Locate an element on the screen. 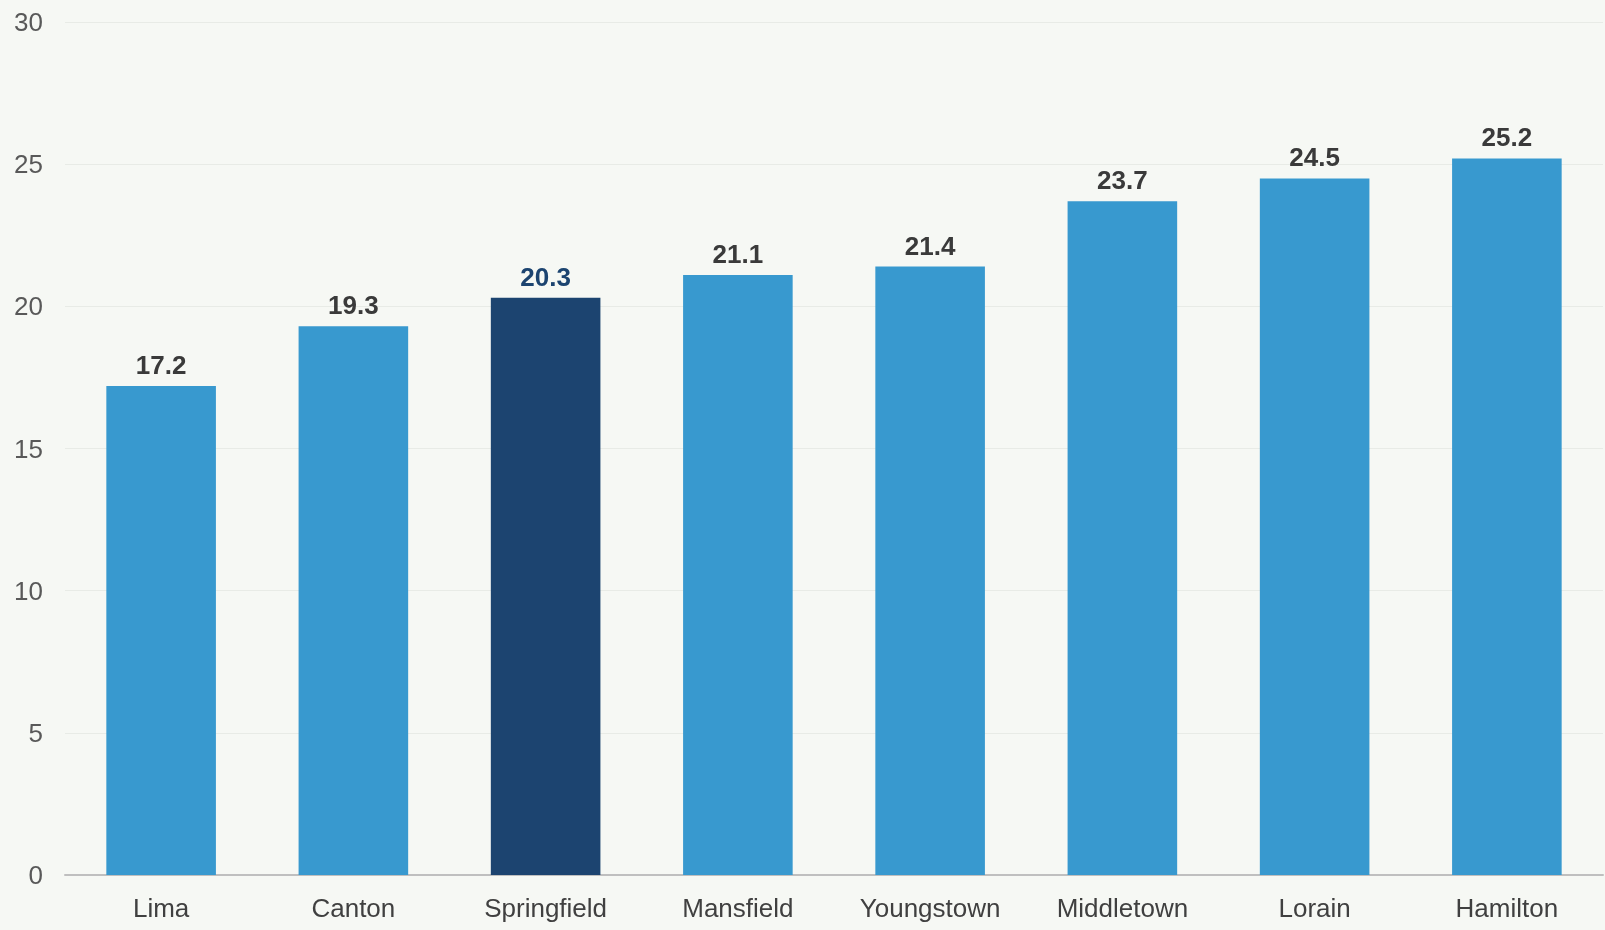 This screenshot has height=930, width=1605. data-label: 20.3 is located at coordinates (545, 276).